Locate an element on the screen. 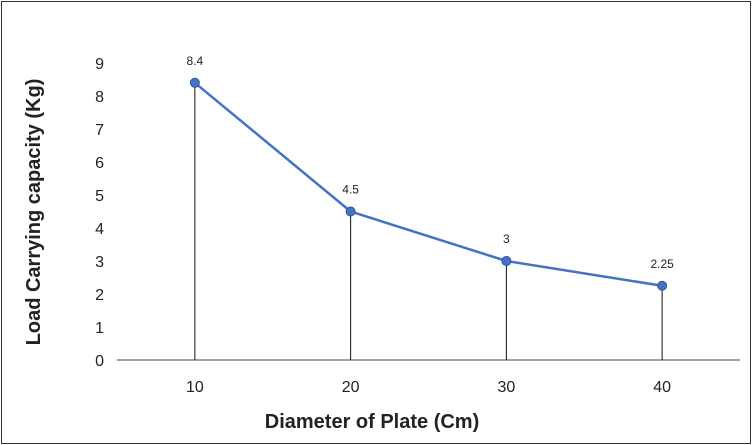 Image resolution: width=752 pixels, height=445 pixels. data-label: 3 is located at coordinates (506, 239).